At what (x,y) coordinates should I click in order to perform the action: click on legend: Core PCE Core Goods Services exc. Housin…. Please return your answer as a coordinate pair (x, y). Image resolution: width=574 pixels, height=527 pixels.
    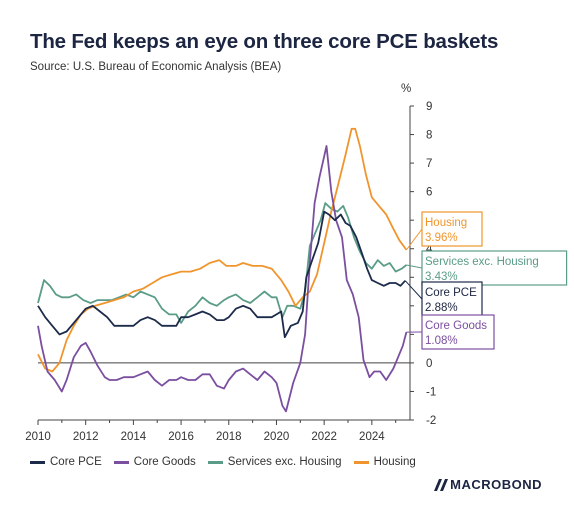
    Looking at the image, I should click on (223, 462).